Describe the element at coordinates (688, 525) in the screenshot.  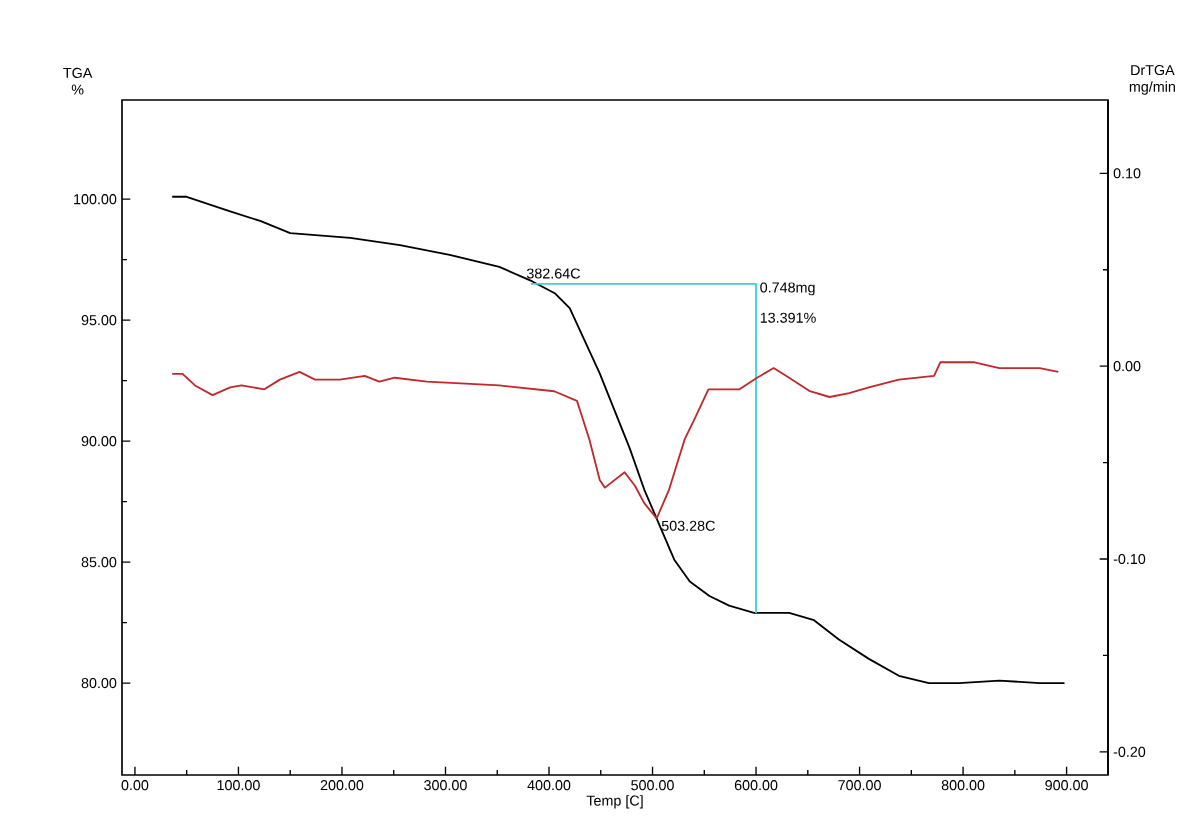
I see `annotation: 503.28C` at that location.